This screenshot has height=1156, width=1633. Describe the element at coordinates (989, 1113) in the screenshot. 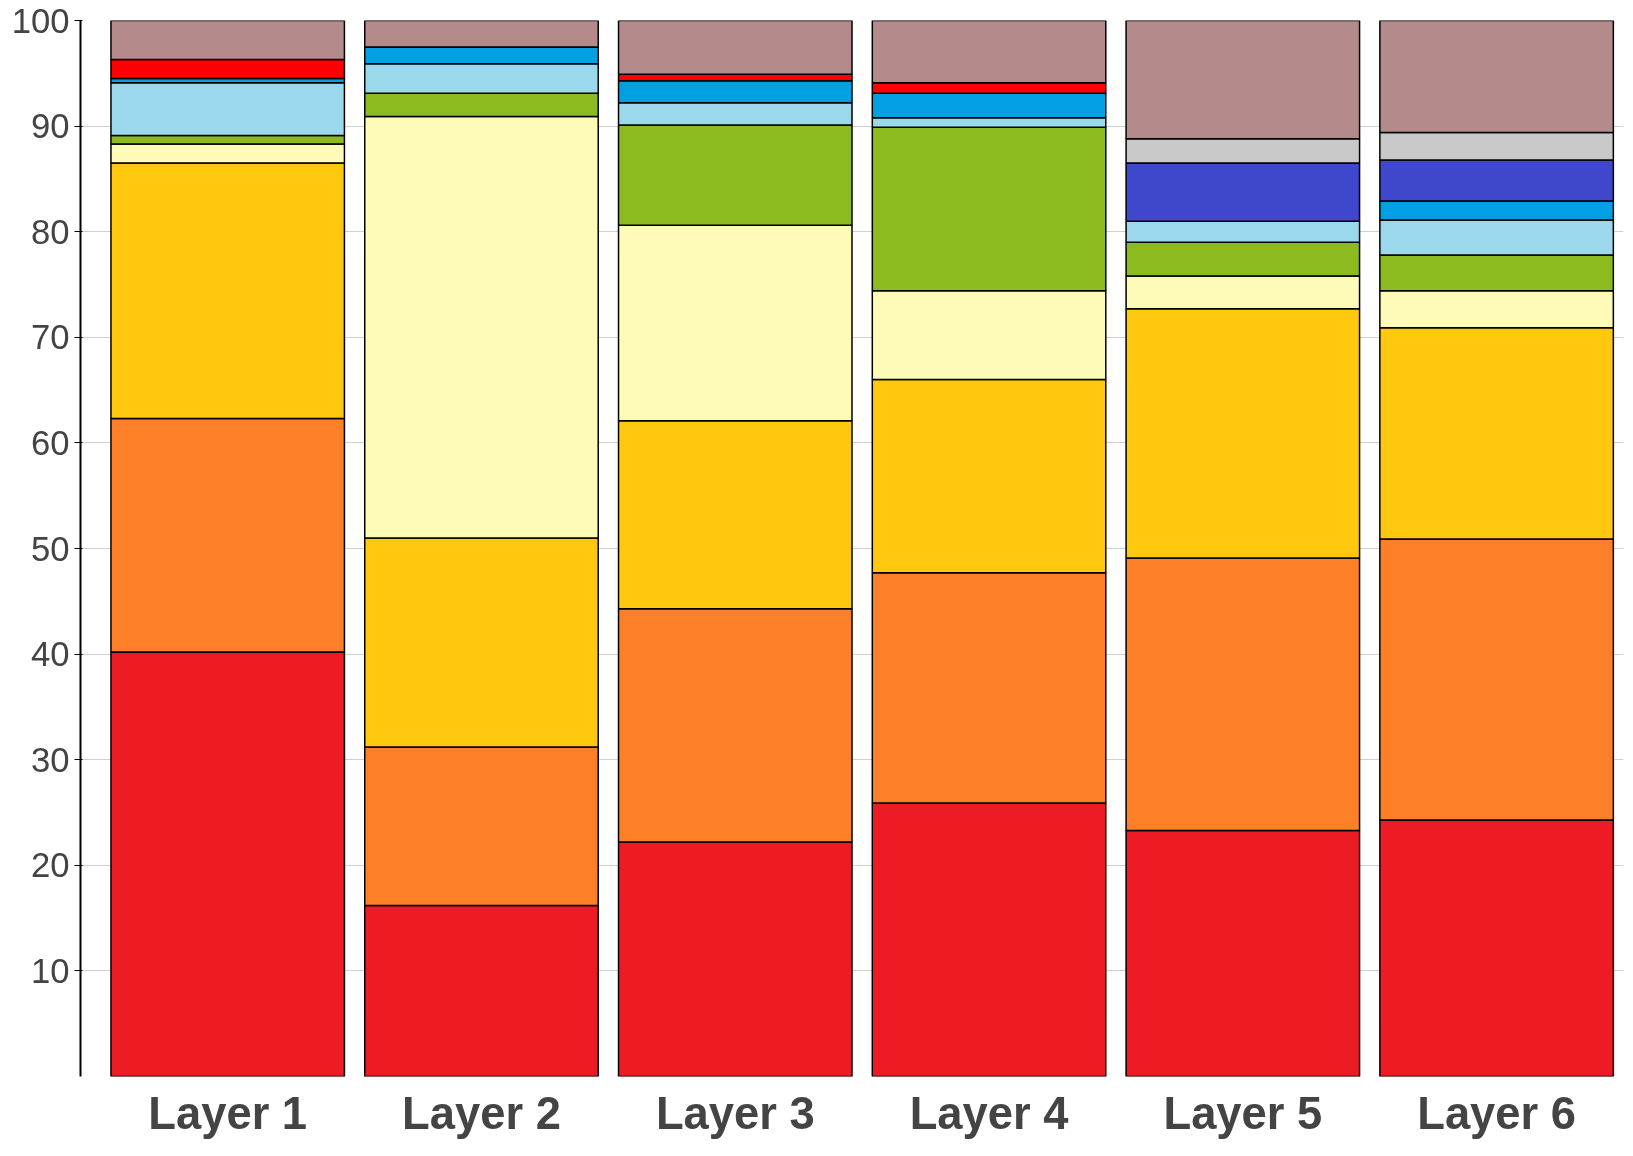

I see `x-tick-label: Layer 4` at that location.